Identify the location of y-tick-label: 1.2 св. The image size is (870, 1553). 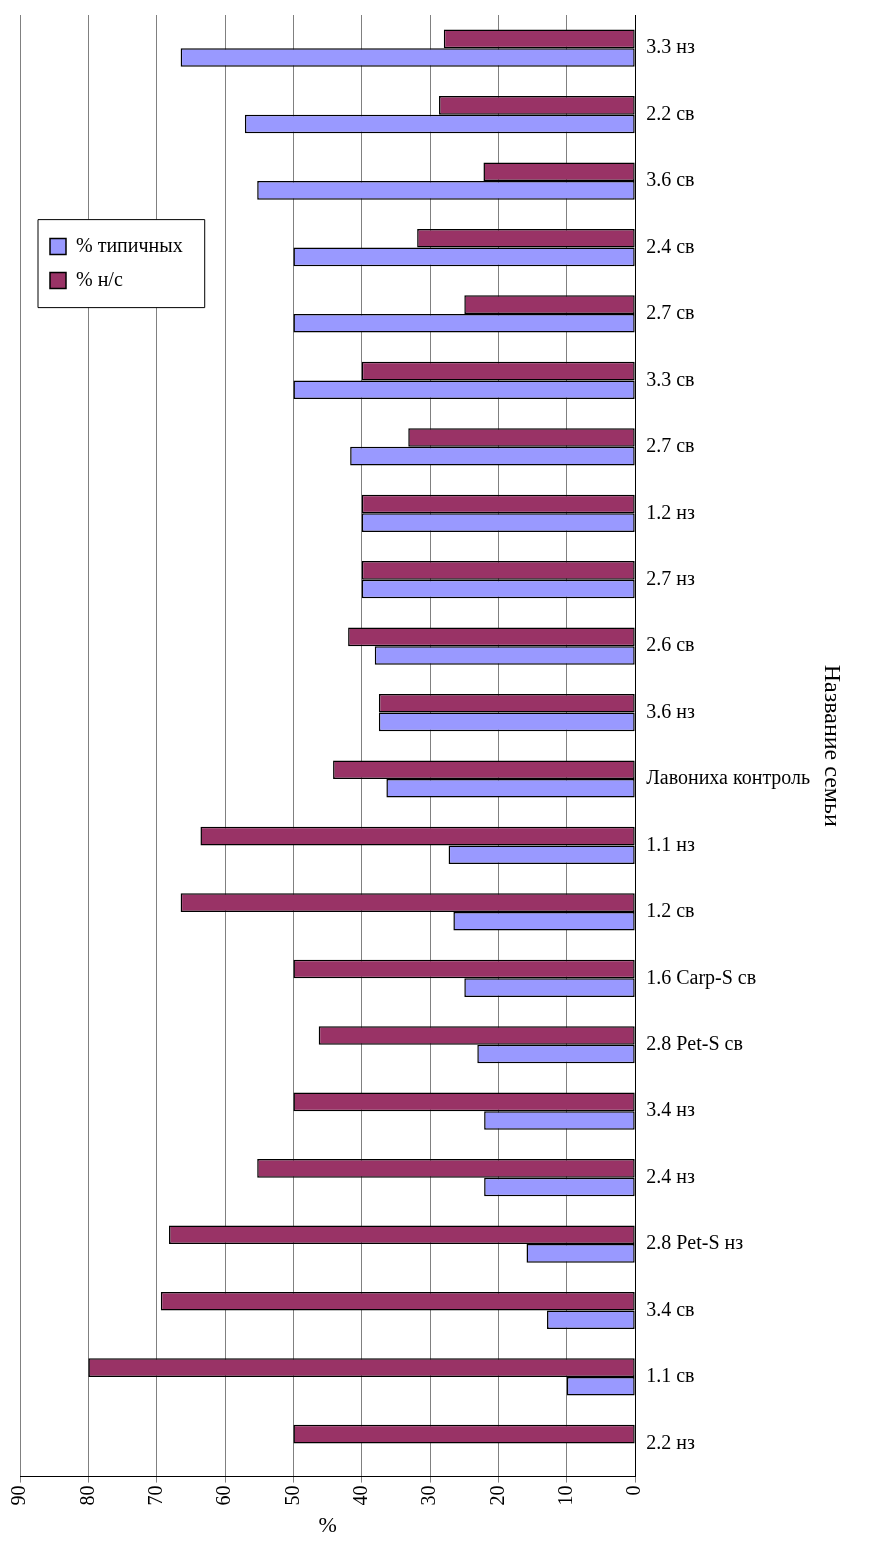
(670, 910).